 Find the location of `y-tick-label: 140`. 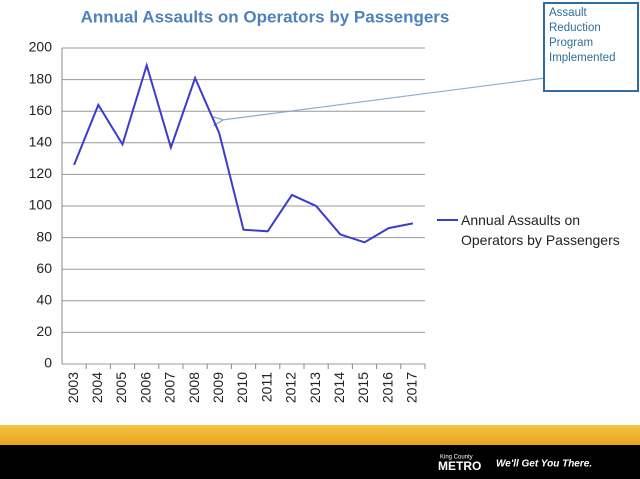

y-tick-label: 140 is located at coordinates (41, 142).